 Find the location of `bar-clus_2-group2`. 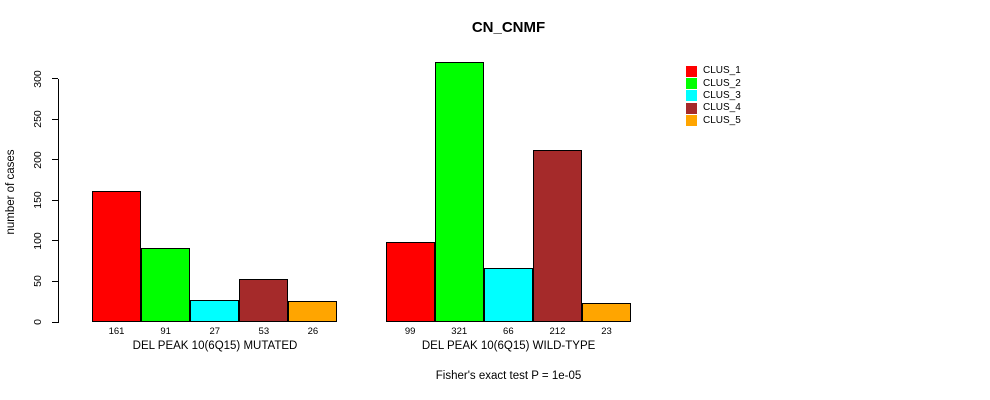

bar-clus_2-group2 is located at coordinates (459, 191).